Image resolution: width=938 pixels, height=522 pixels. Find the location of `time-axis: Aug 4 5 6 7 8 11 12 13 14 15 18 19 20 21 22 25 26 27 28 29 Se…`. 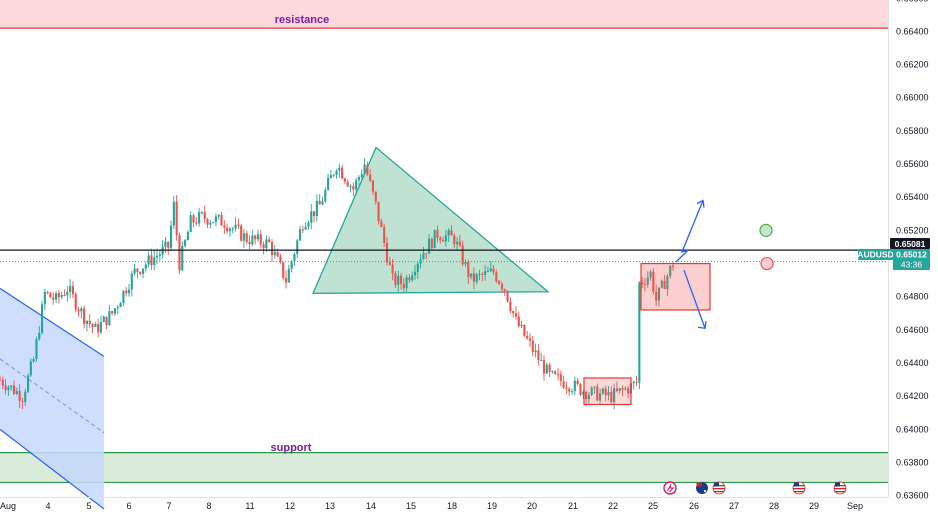

time-axis: Aug 4 5 6 7 8 11 12 13 14 15 18 19 20 21 22 25 26 27 28 29 Se… is located at coordinates (431, 506).